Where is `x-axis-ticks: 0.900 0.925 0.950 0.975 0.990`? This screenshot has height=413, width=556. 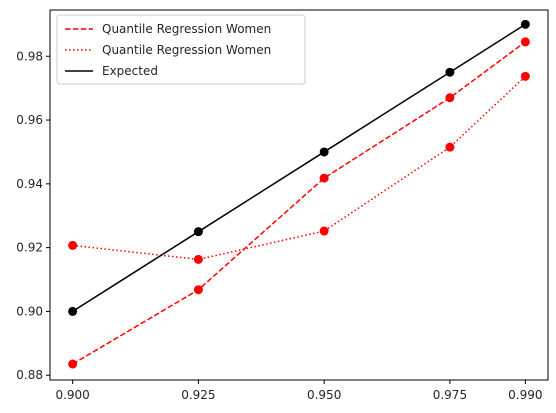 x-axis-ticks: 0.900 0.925 0.950 0.975 0.990 is located at coordinates (299, 391).